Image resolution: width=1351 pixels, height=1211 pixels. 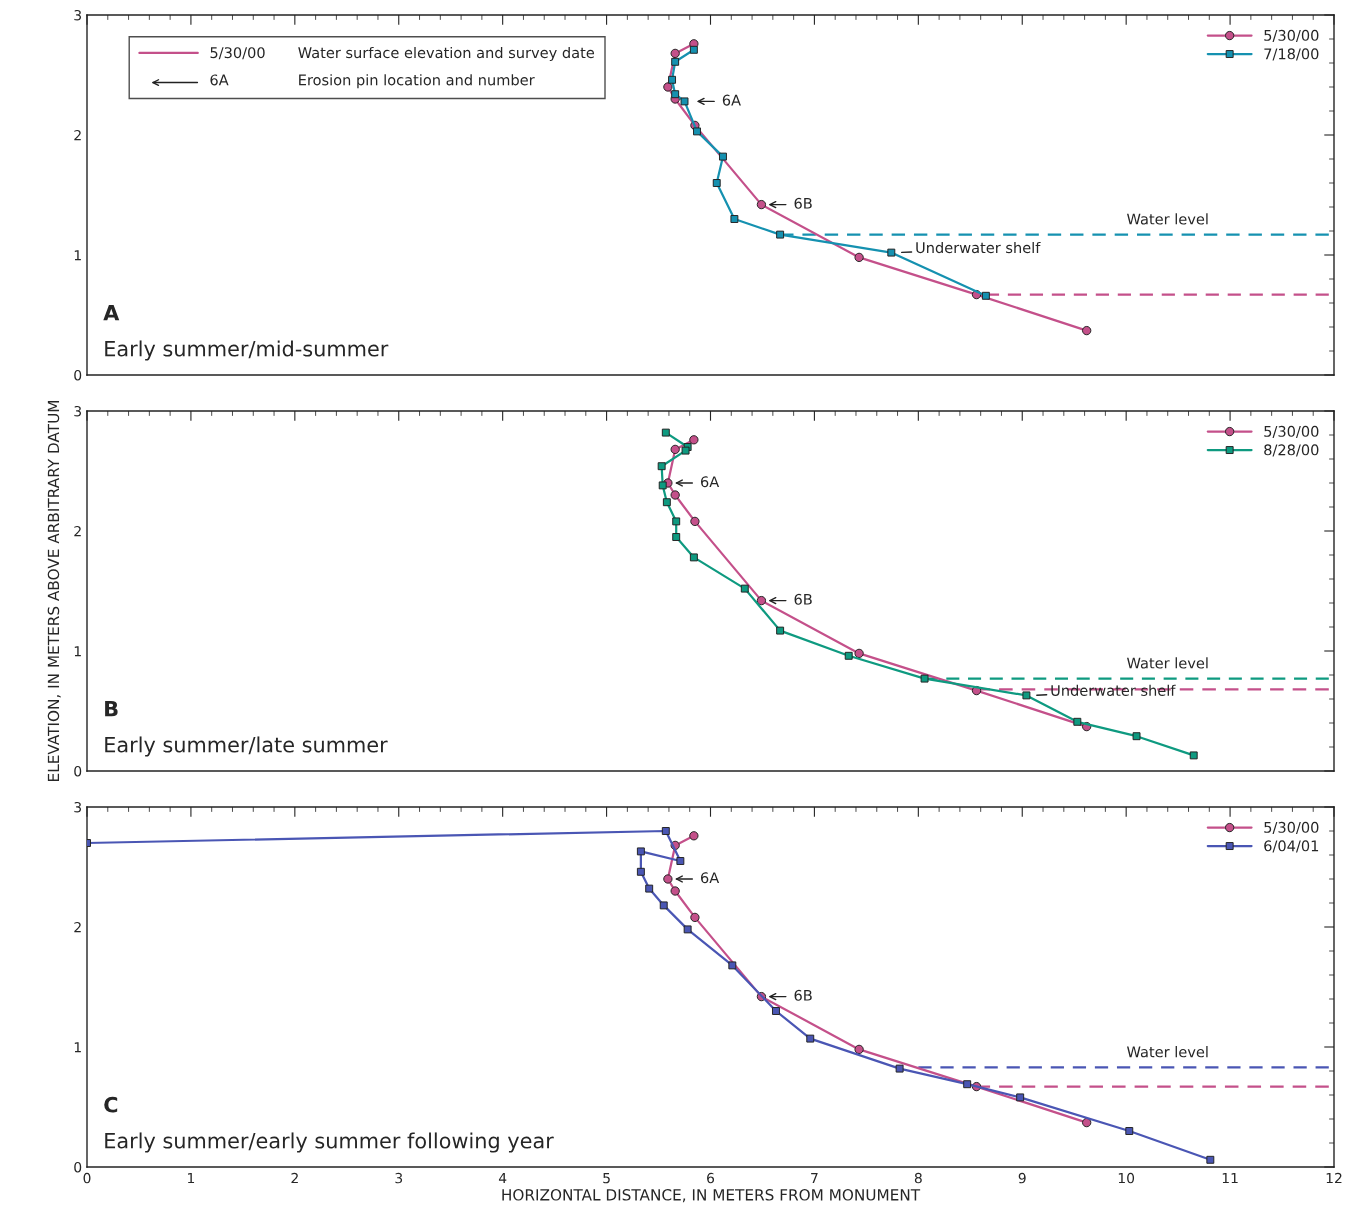 I want to click on annotation: Water surface elevation and survey date, so click(x=446, y=54).